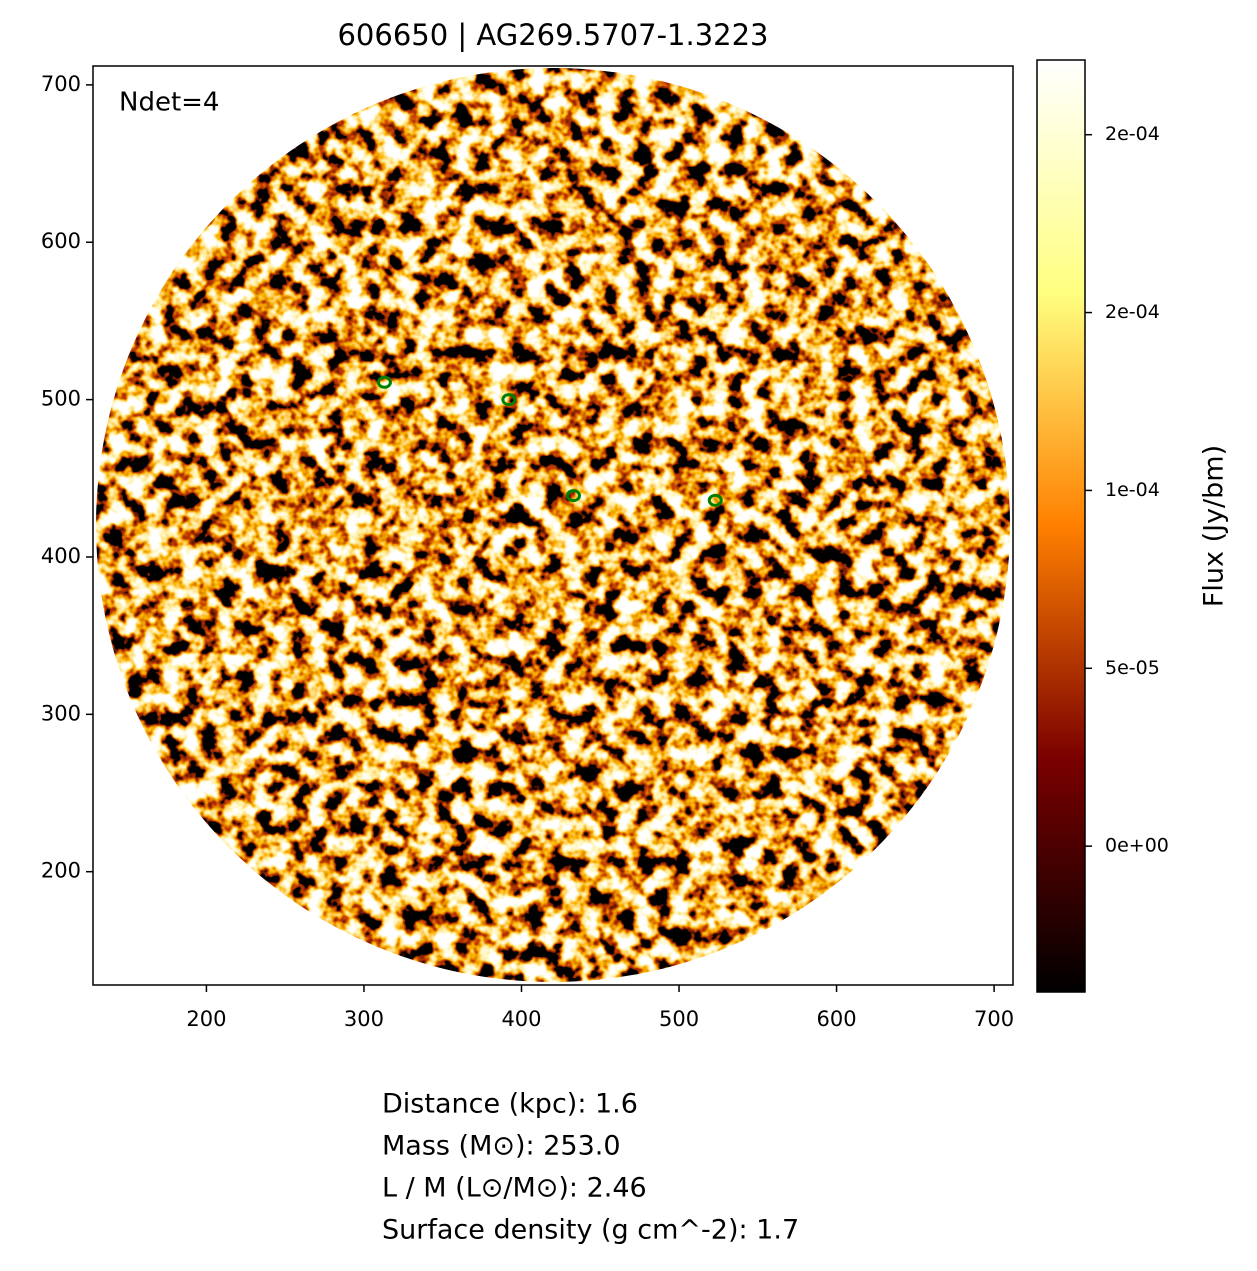 The height and width of the screenshot is (1271, 1257). I want to click on y-tick-label: 600, so click(61, 241).